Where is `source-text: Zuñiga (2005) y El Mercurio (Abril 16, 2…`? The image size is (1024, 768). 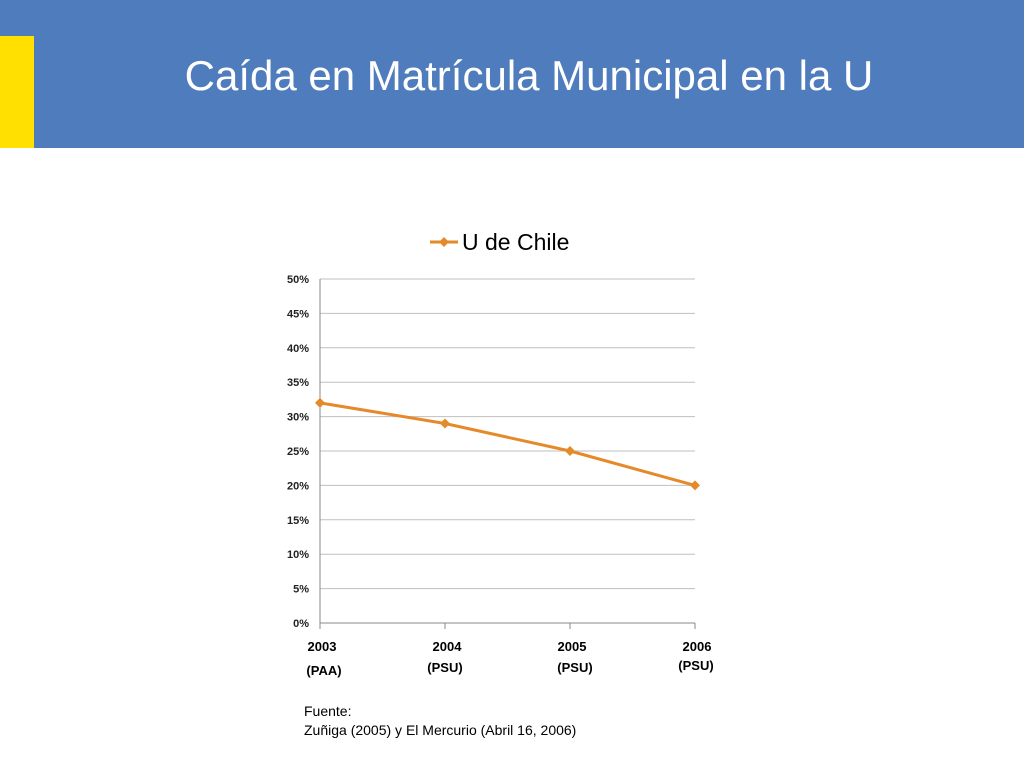
source-text: Zuñiga (2005) y El Mercurio (Abril 16, 2… is located at coordinates (440, 730).